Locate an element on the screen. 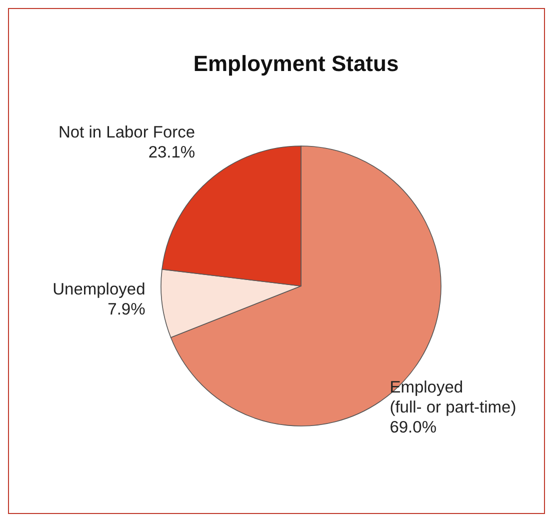  data-label: 69.0% is located at coordinates (413, 427).